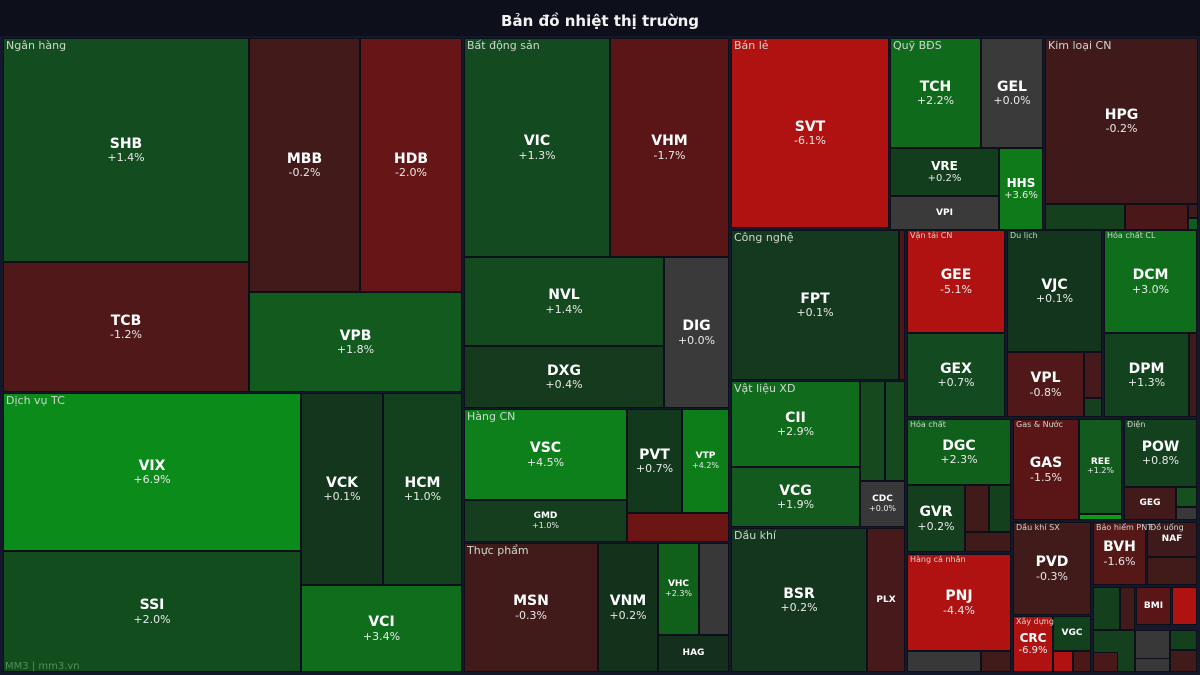 The height and width of the screenshot is (675, 1200). I want to click on tile-dxg: DXG +0.4%, so click(564, 377).